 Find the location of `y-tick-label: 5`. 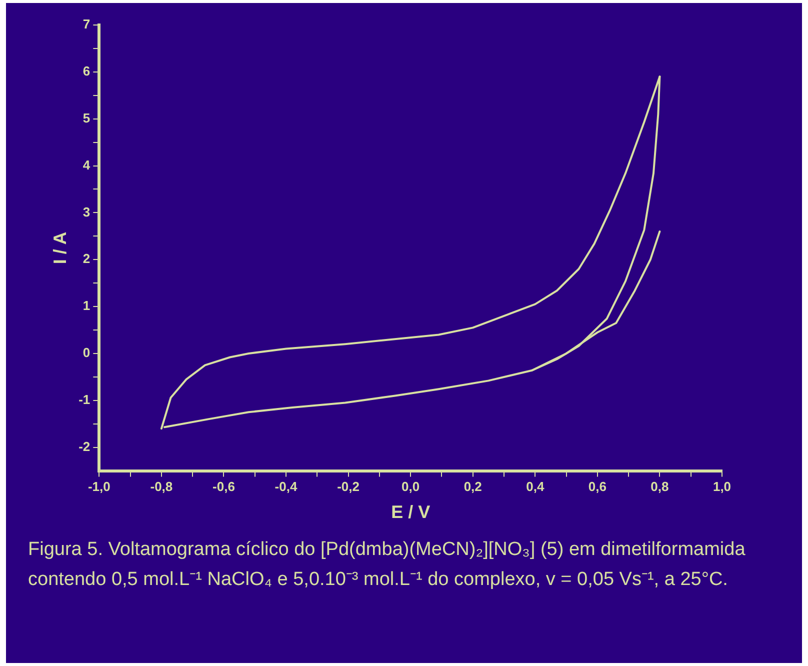

y-tick-label: 5 is located at coordinates (86, 118).